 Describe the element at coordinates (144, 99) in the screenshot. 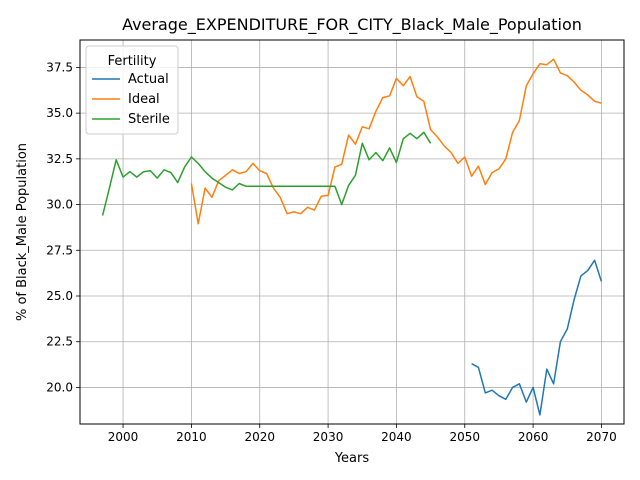

I see `legend-label-ideal: Ideal` at that location.